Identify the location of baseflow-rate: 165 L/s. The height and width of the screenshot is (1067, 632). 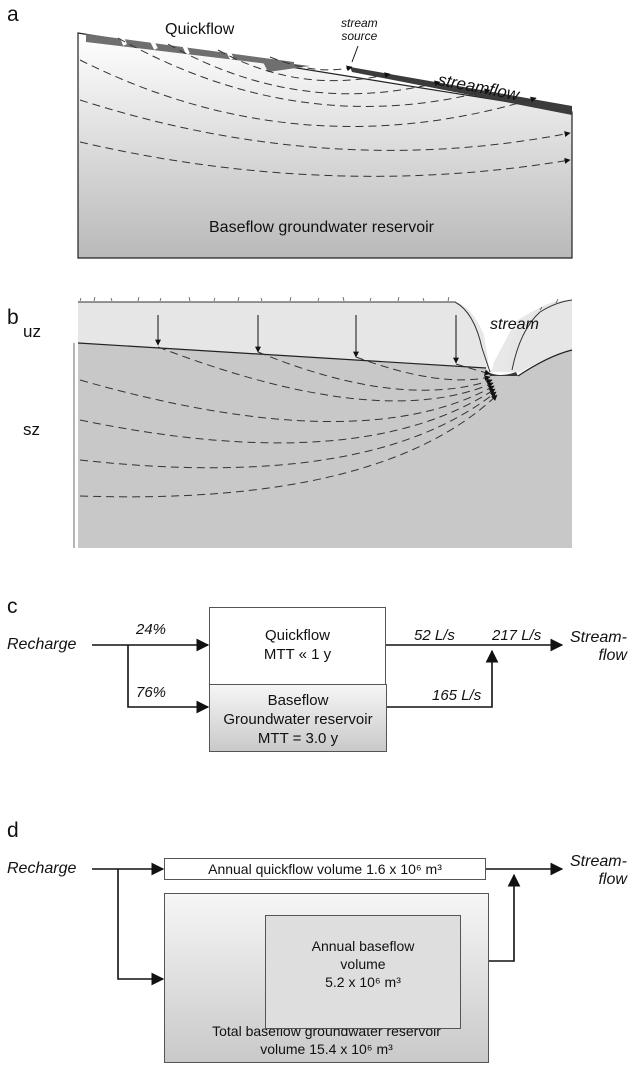
(457, 695).